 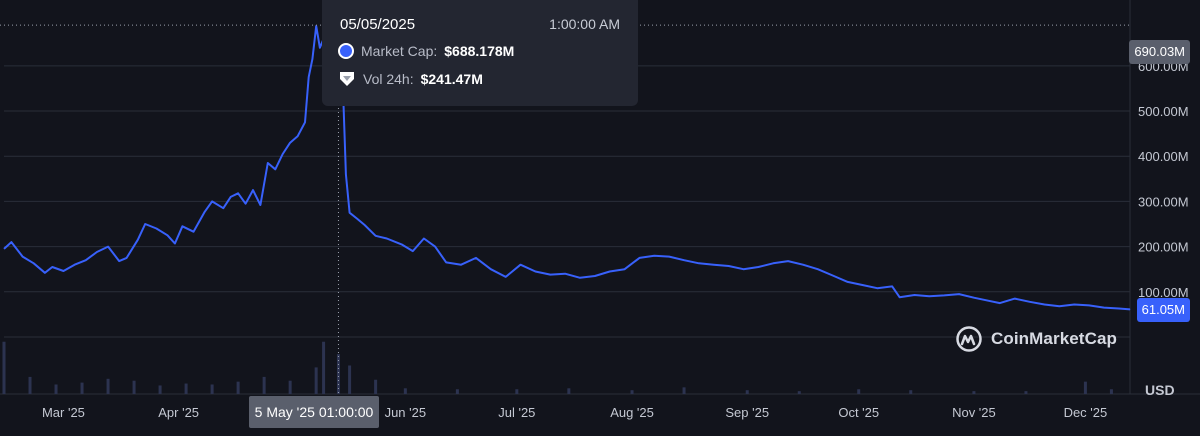 What do you see at coordinates (1163, 156) in the screenshot?
I see `y-tick-label: 400.00M` at bounding box center [1163, 156].